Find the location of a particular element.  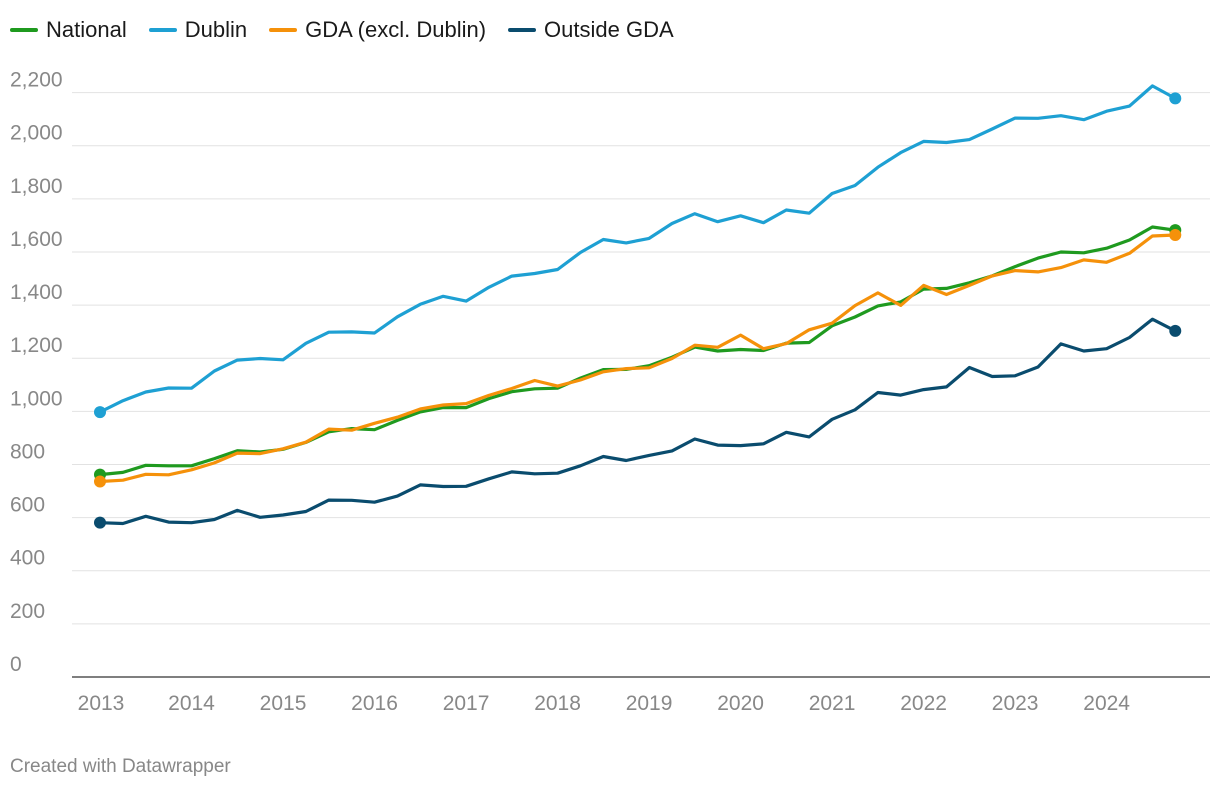

legend-item-outside-gda: Outside GDA is located at coordinates (591, 30).